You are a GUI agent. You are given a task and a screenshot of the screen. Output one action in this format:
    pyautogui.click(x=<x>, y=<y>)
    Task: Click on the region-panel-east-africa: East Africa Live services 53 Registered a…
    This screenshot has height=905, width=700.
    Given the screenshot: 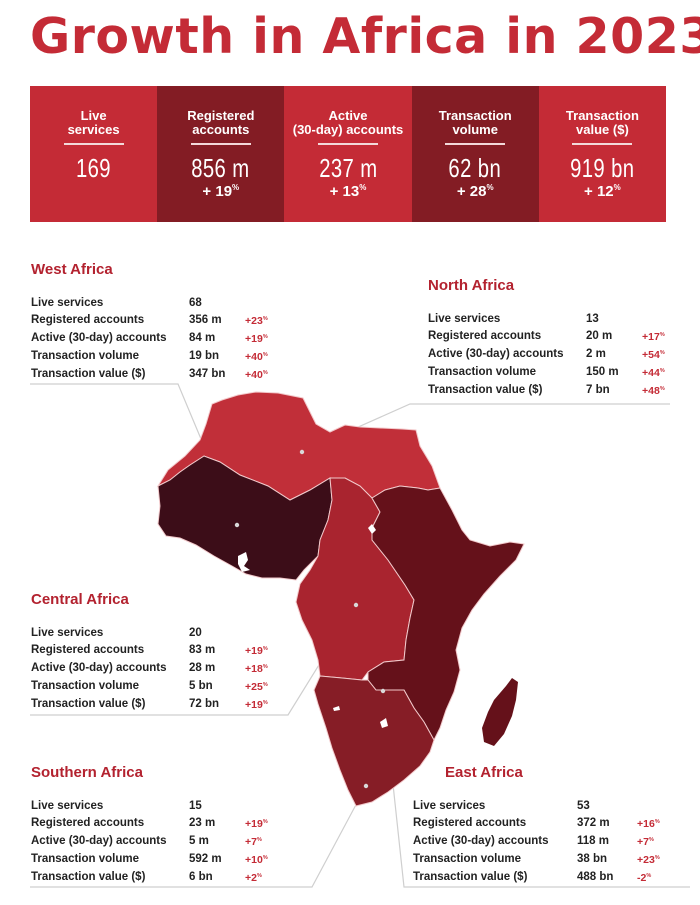 What is the action you would take?
    pyautogui.click(x=536, y=825)
    